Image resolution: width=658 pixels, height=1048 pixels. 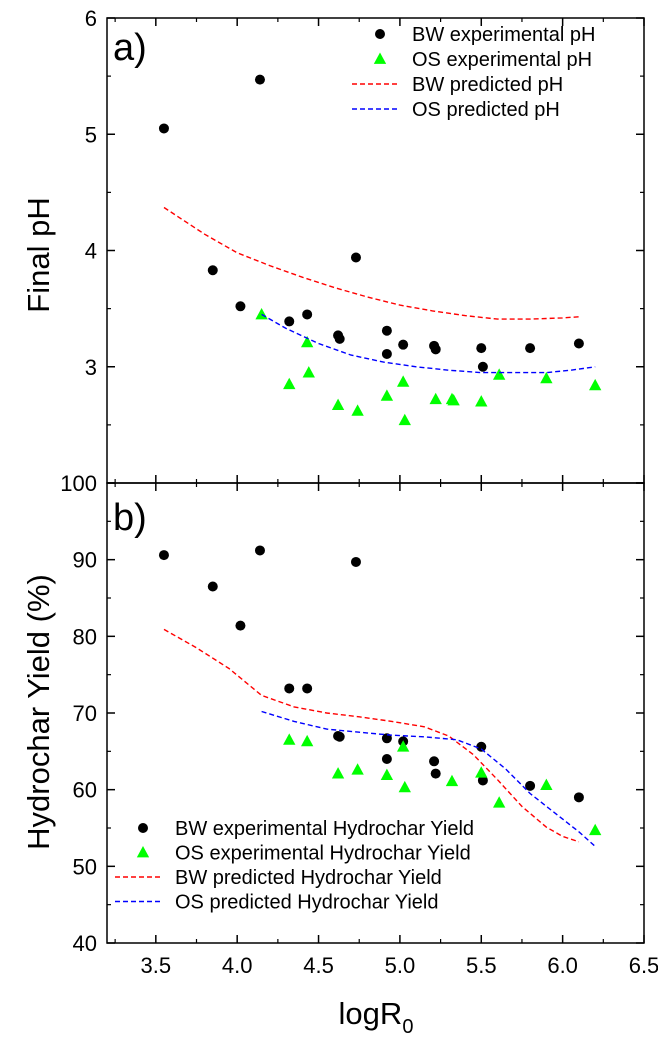 What do you see at coordinates (562, 965) in the screenshot?
I see `x-tick-label: 6.0` at bounding box center [562, 965].